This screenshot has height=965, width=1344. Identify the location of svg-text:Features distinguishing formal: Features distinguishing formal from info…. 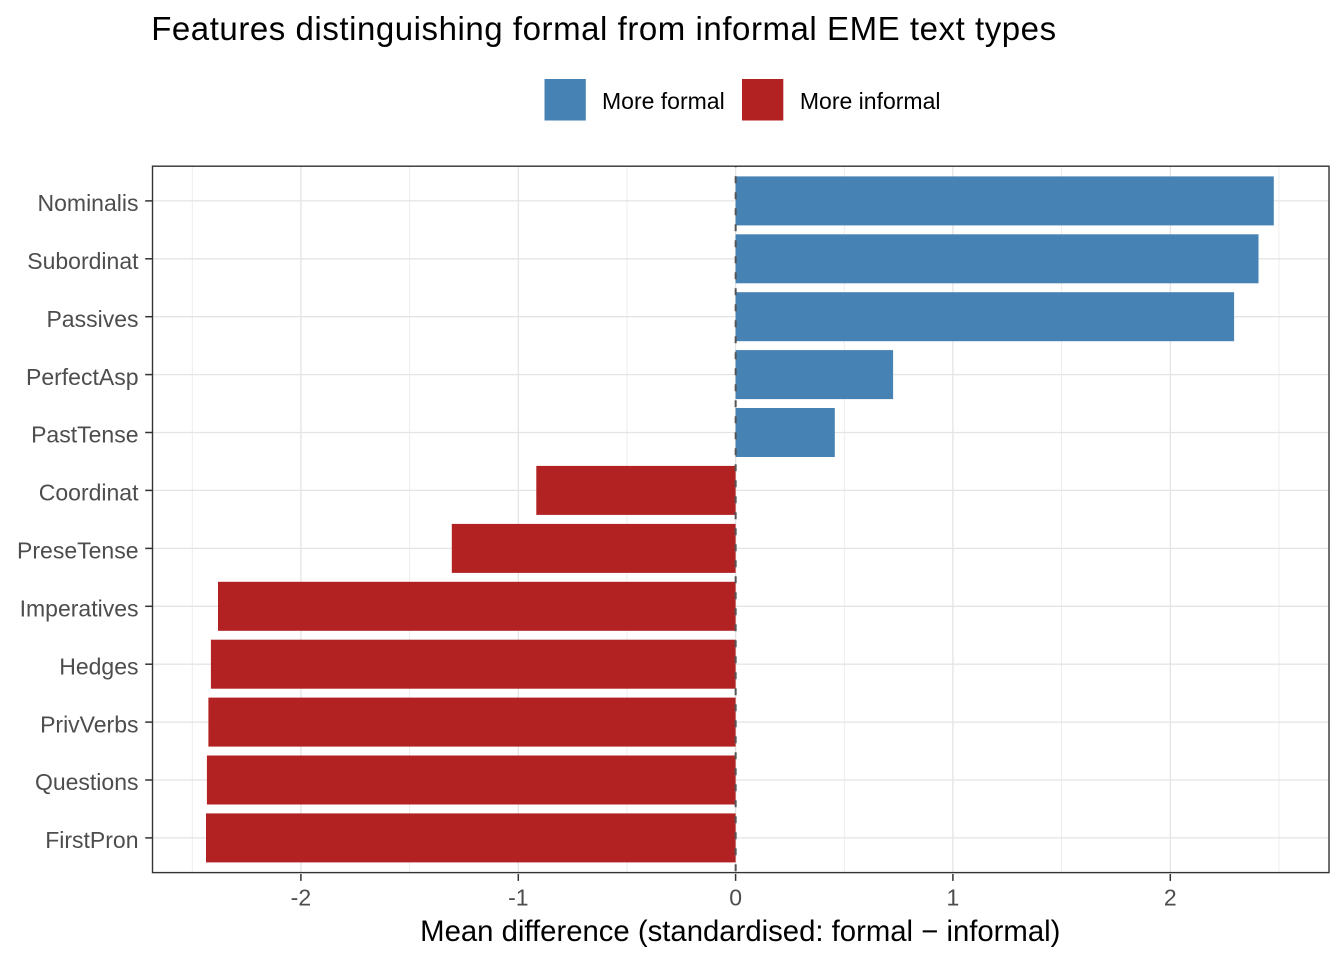
(603, 28).